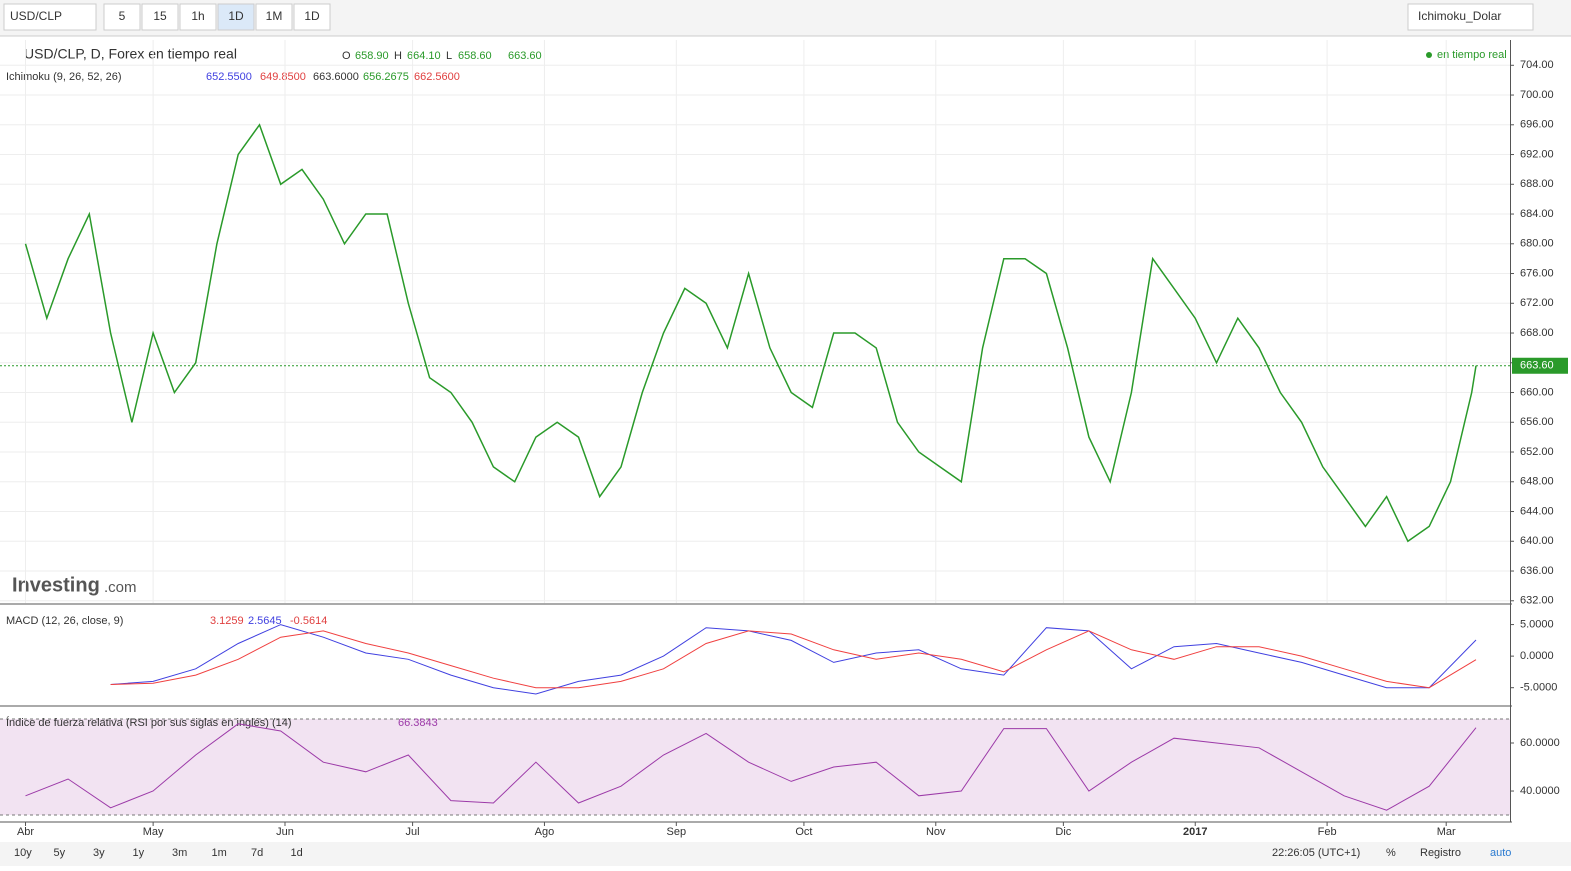 The image size is (1571, 871). Describe the element at coordinates (1510, 431) in the screenshot. I see `price-axis-border` at that location.